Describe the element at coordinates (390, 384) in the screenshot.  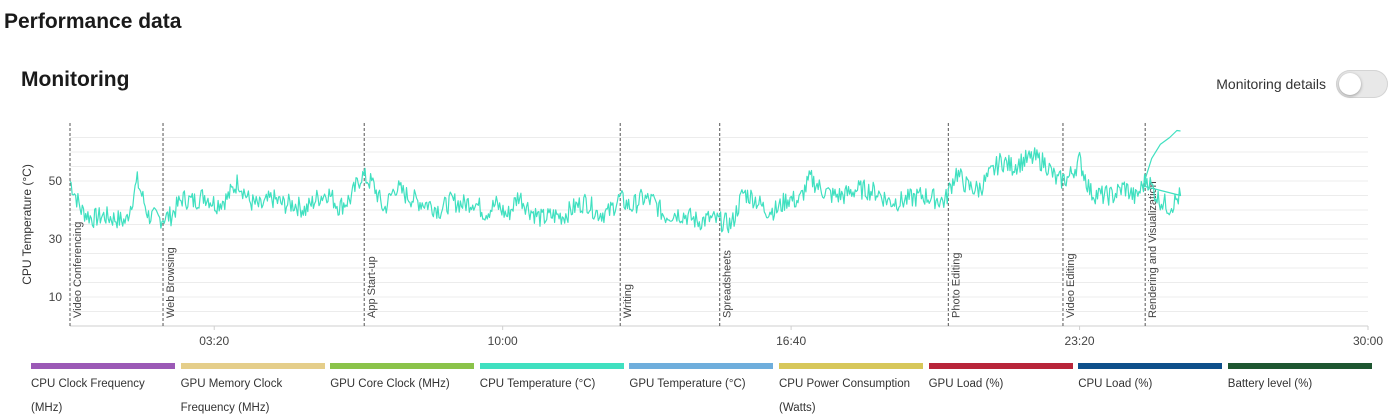
I see `legend-label: GPU Core Clock (MHz)` at that location.